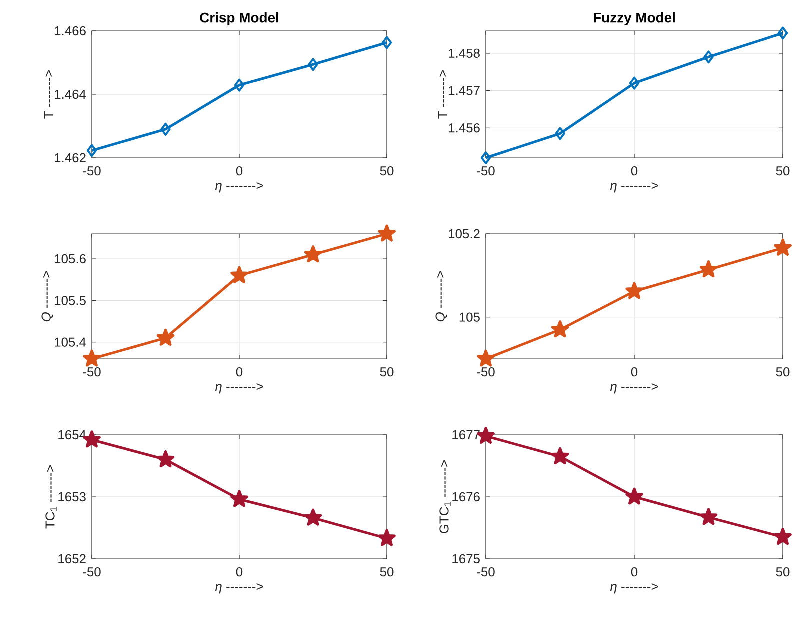 The height and width of the screenshot is (621, 793). What do you see at coordinates (466, 435) in the screenshot?
I see `y-tick-label: 1677` at bounding box center [466, 435].